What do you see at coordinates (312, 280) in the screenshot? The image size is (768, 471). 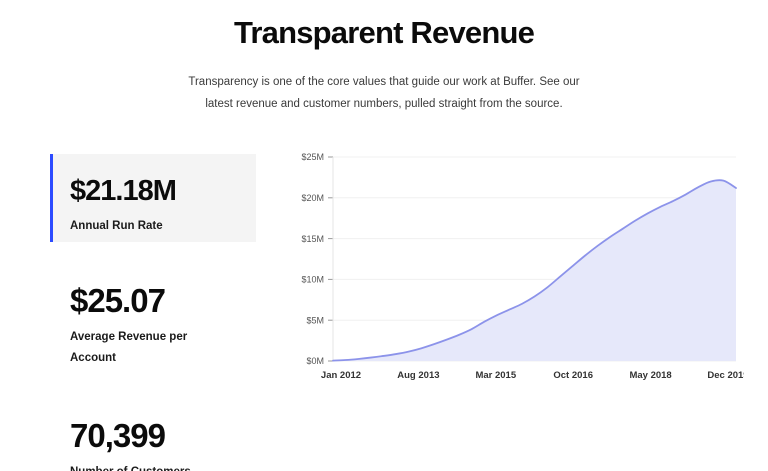 I see `y-axis-tick-label: $10M` at bounding box center [312, 280].